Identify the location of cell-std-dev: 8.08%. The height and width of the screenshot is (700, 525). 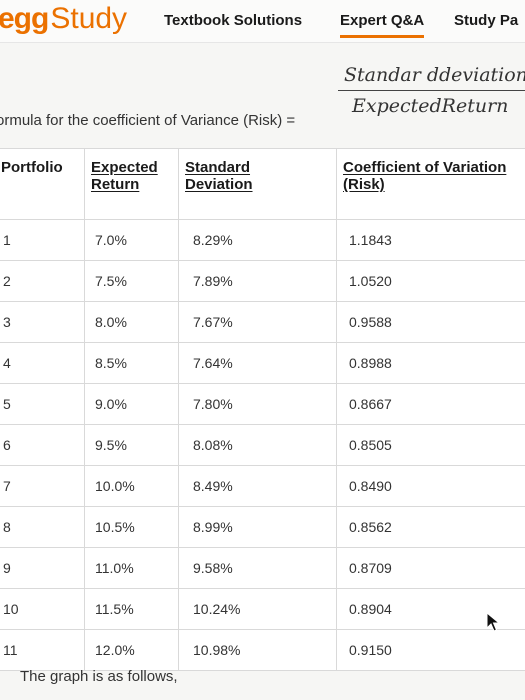
(257, 445).